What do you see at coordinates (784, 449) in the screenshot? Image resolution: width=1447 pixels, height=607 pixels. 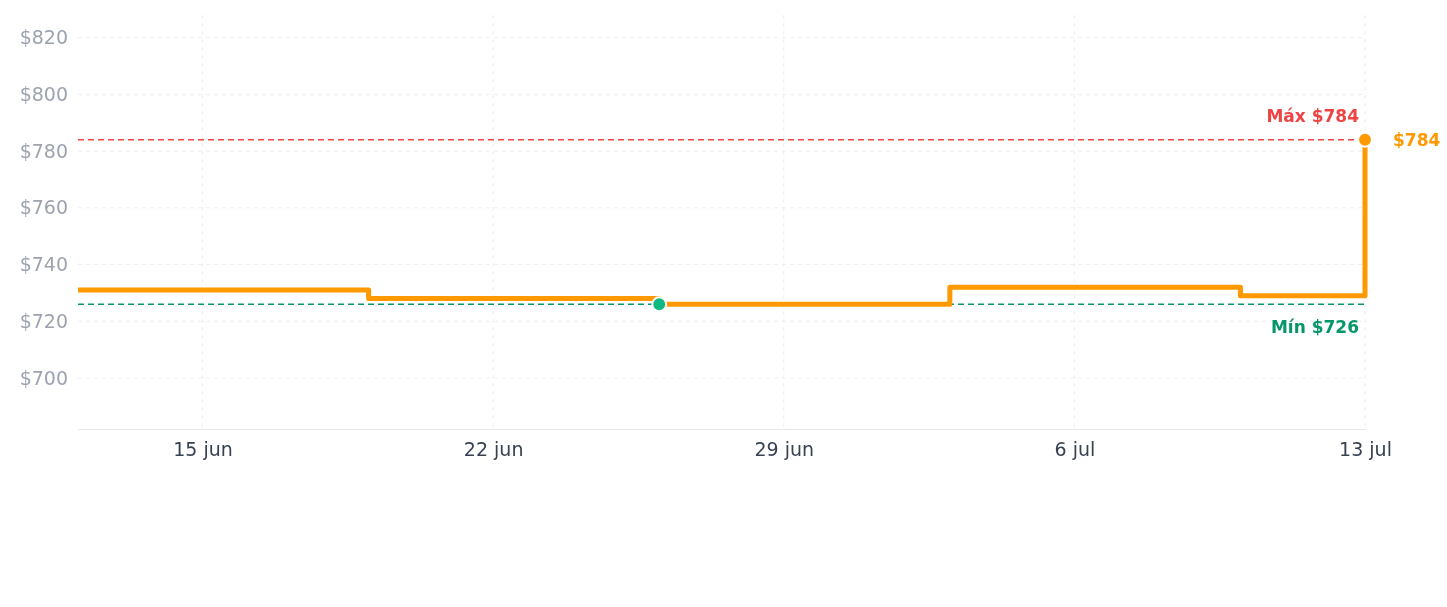 I see `x-tick-label: 29 jun` at bounding box center [784, 449].